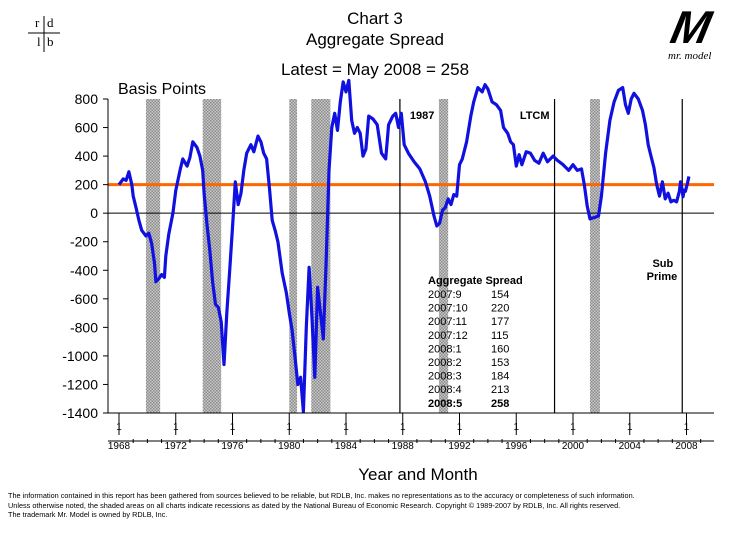  I want to click on x-tick-label: 1988, so click(403, 446).